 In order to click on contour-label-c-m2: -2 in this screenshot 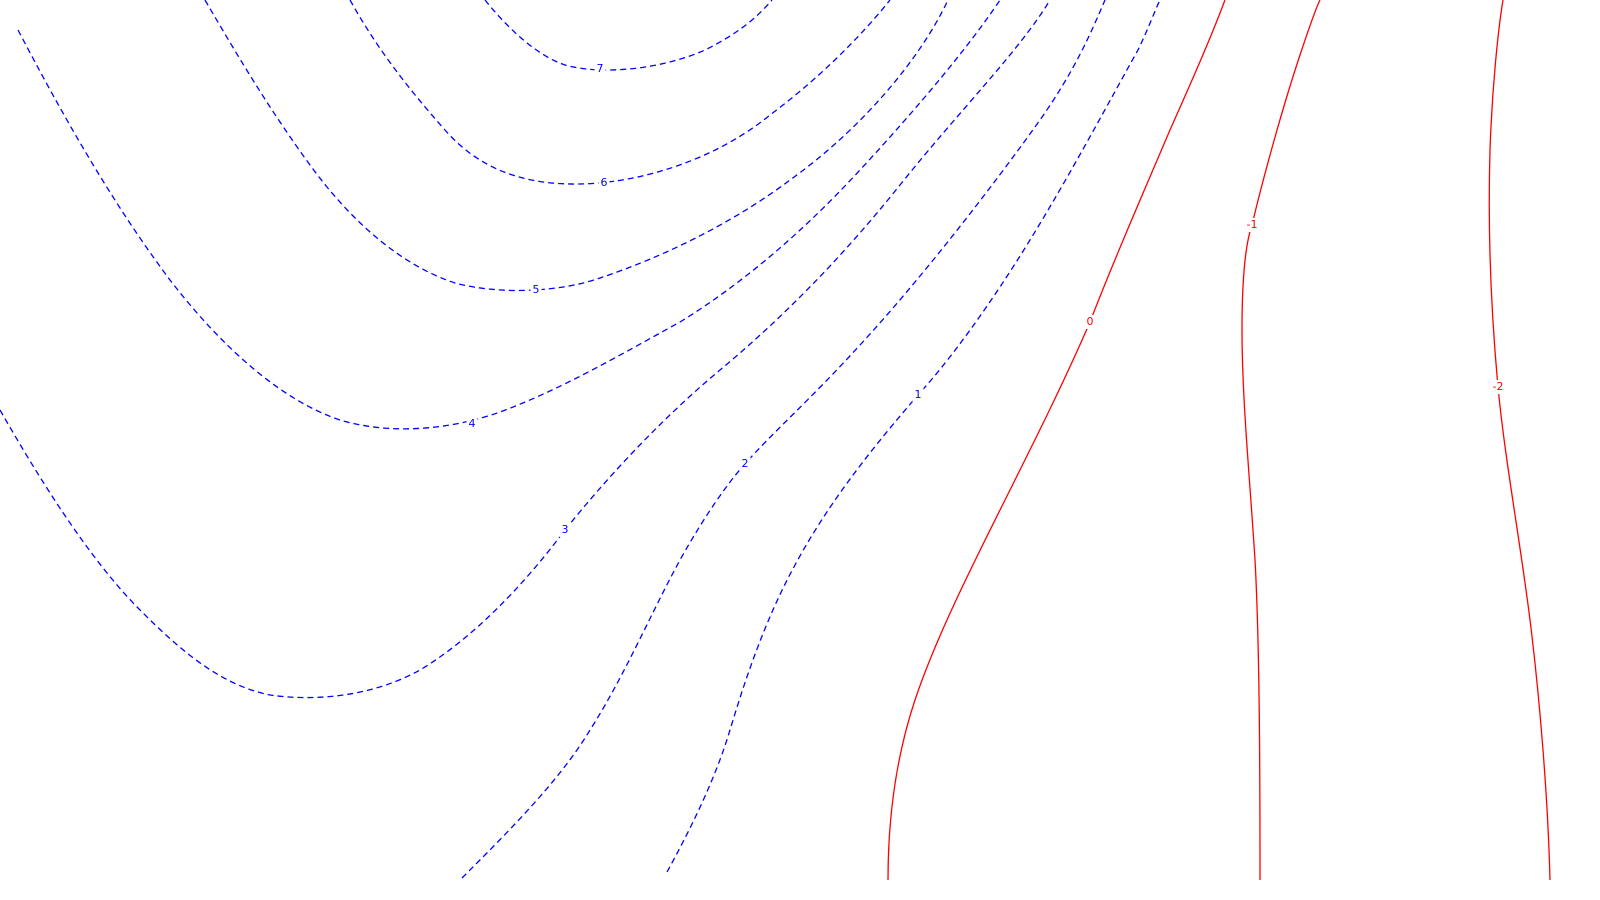, I will do `click(1498, 386)`.